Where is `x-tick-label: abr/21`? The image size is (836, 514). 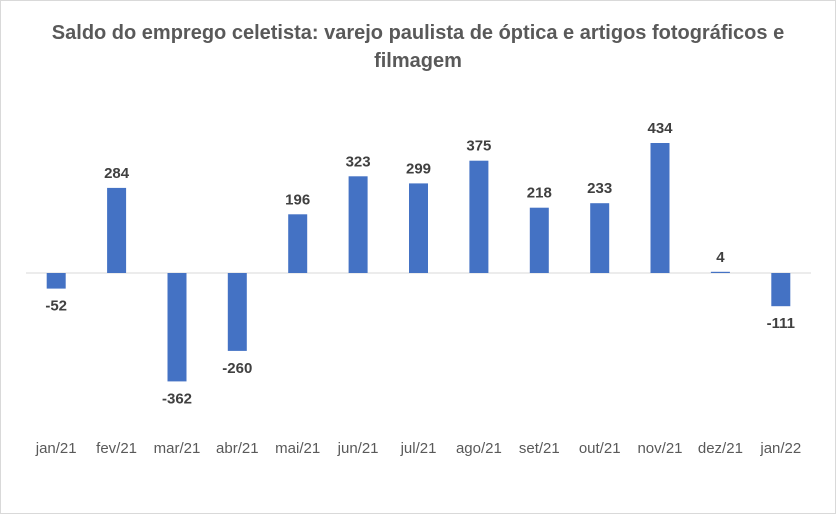 x-tick-label: abr/21 is located at coordinates (237, 448).